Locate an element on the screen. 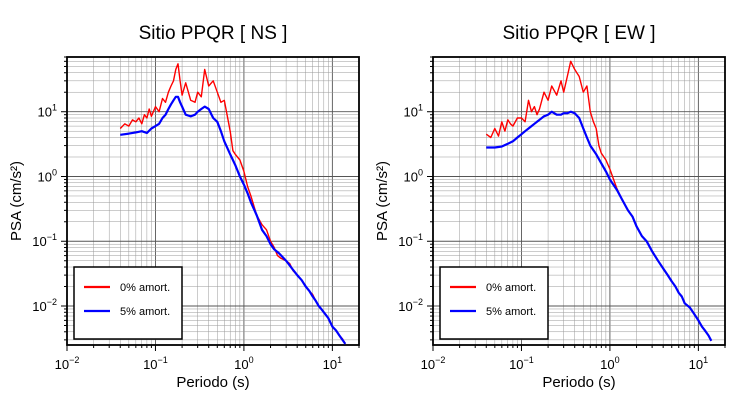  chart-title: Sitio PPQR [ EW ] is located at coordinates (578, 33).